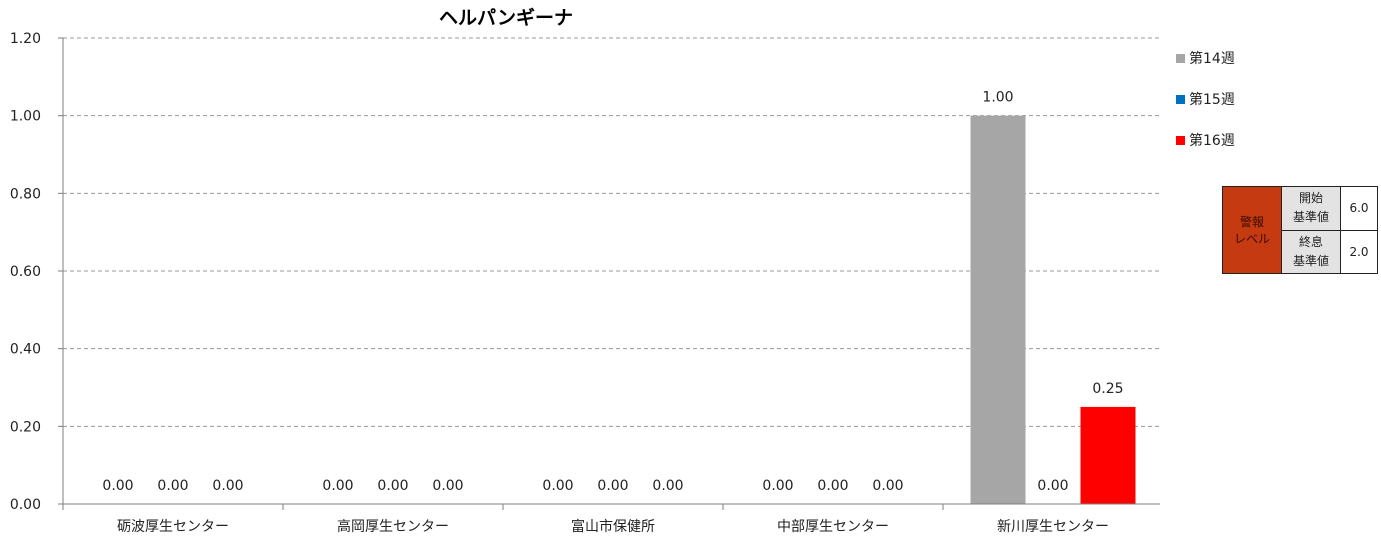  I want to click on start-threshold-value: 6.0, so click(1359, 208).